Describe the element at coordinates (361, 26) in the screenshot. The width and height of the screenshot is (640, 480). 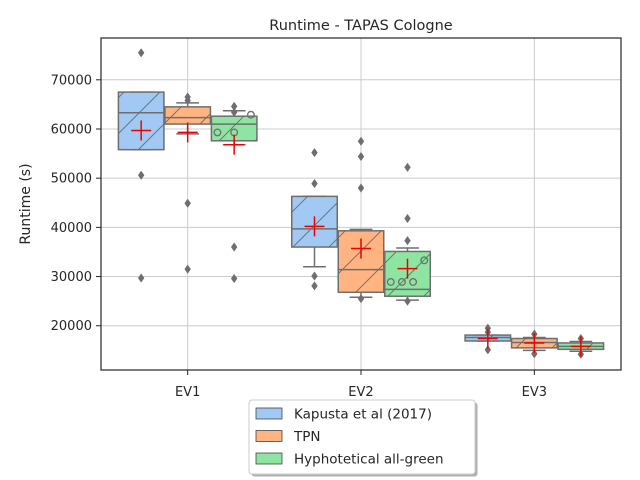
I see `chart-title: Runtime - TAPAS Cologne` at that location.